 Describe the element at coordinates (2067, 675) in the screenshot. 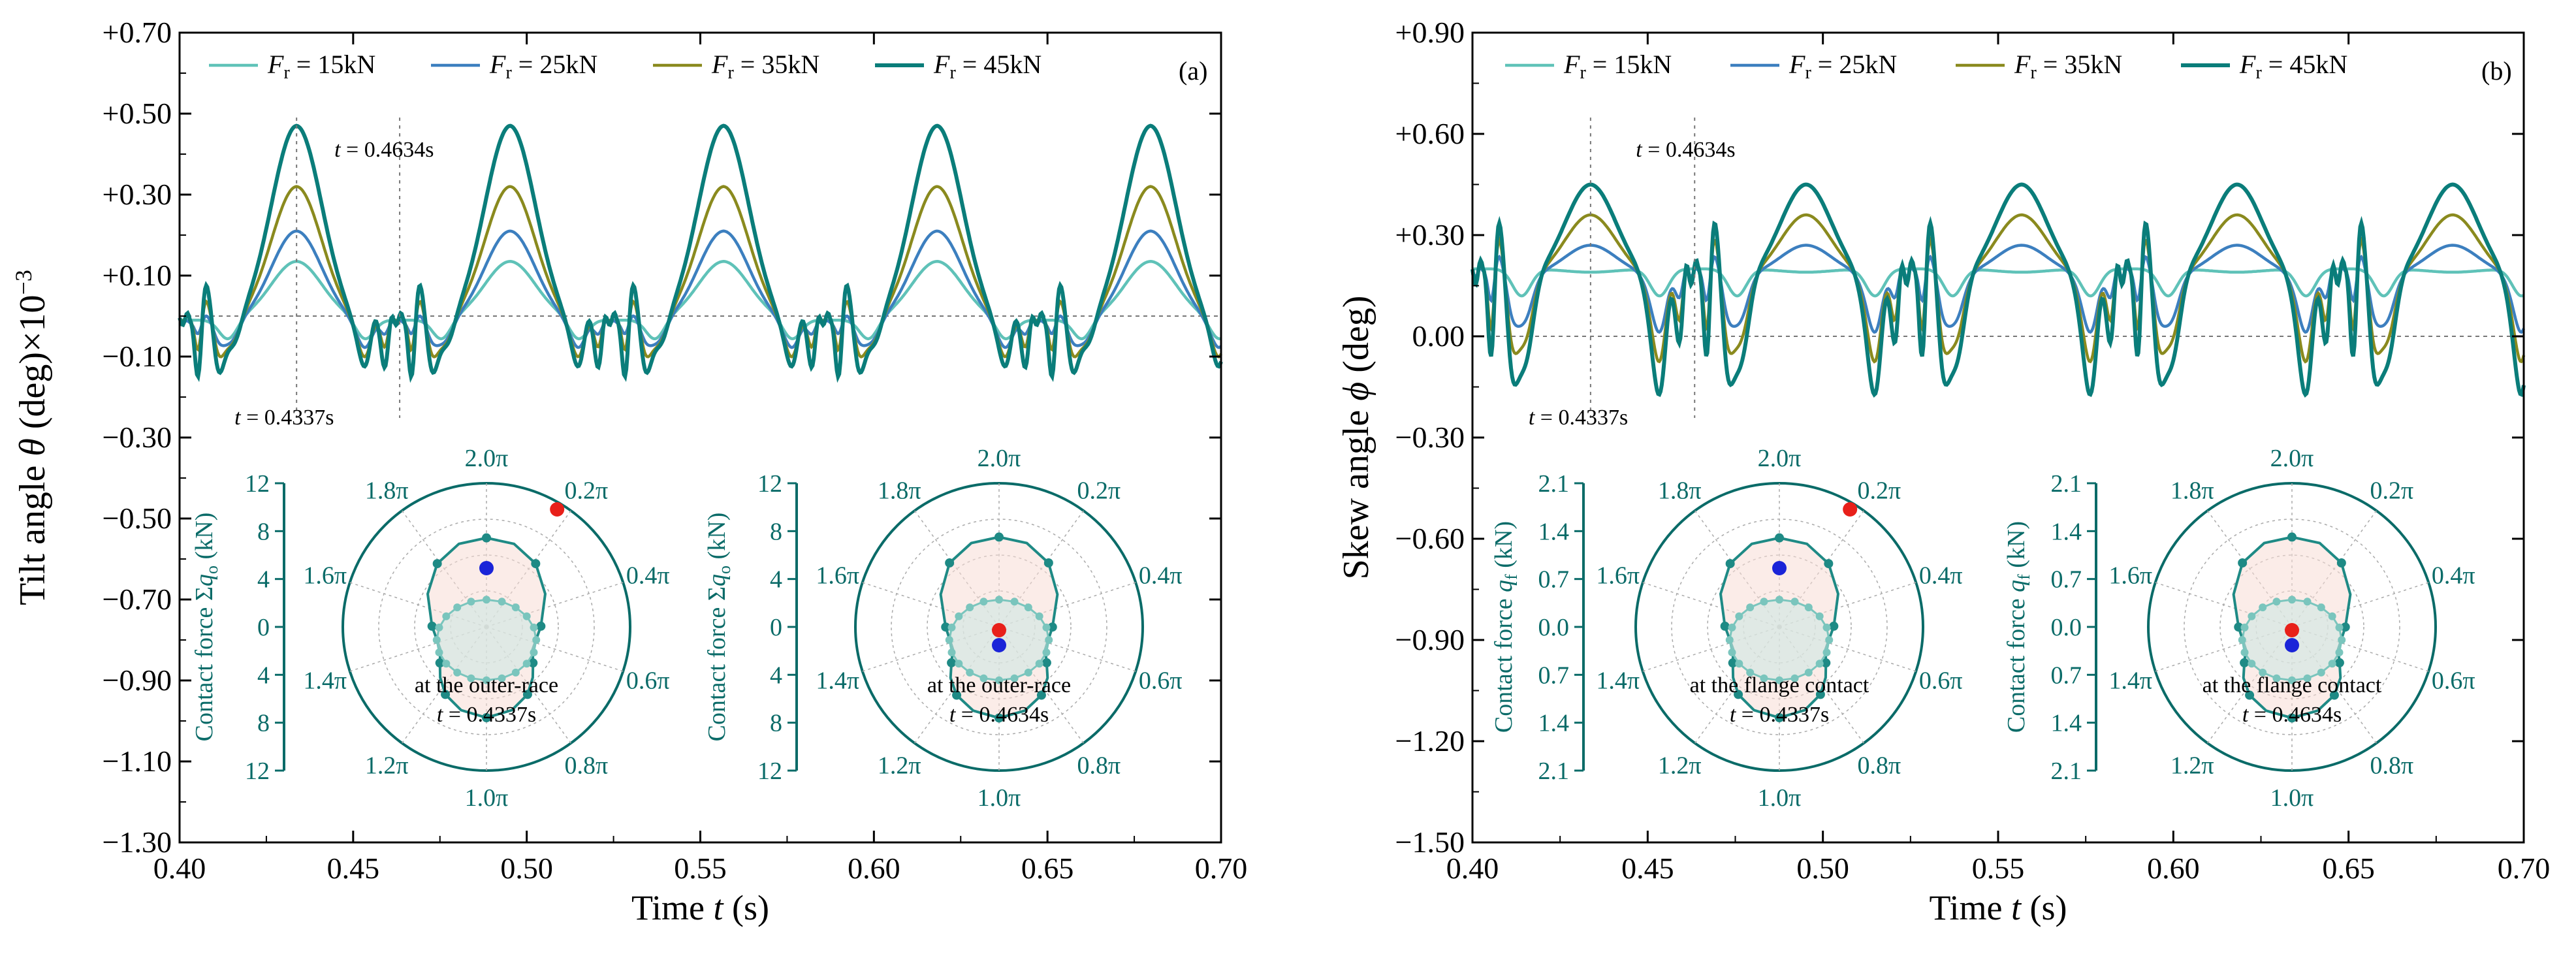

I see `polar-radial-tick-label: 0.7` at that location.